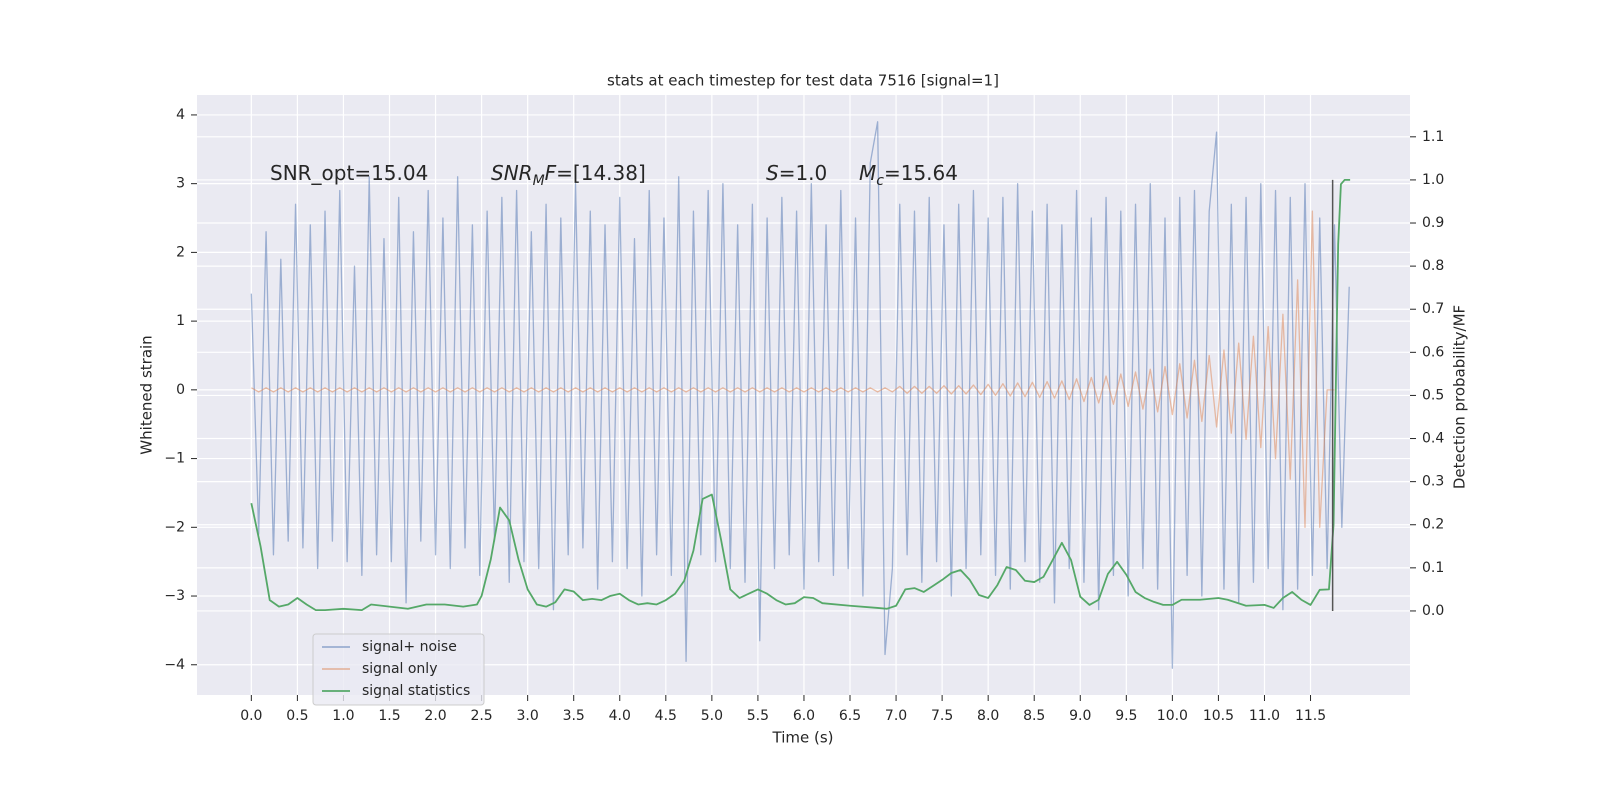 The height and width of the screenshot is (800, 1600). What do you see at coordinates (1264, 716) in the screenshot?
I see `x-tick-label: 11.0` at bounding box center [1264, 716].